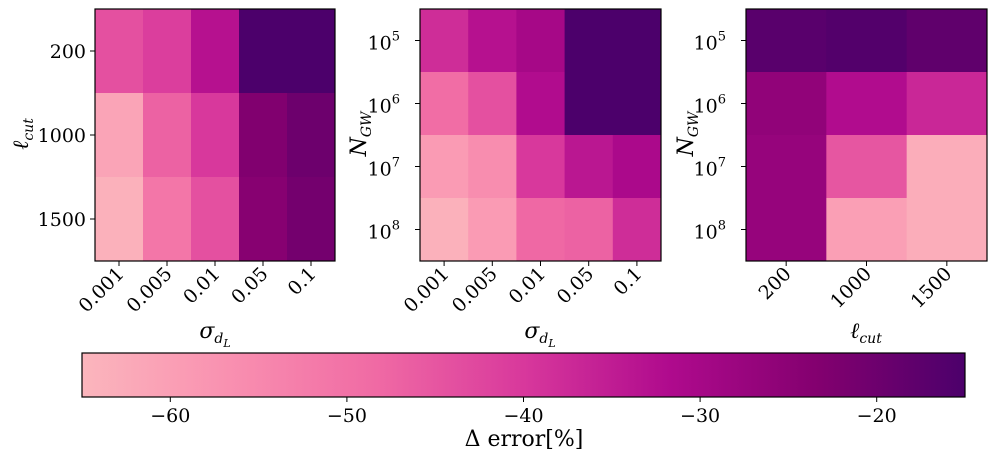 Image resolution: width=997 pixels, height=464 pixels. Describe the element at coordinates (62, 136) in the screenshot. I see `y-tick-label: 1000` at that location.